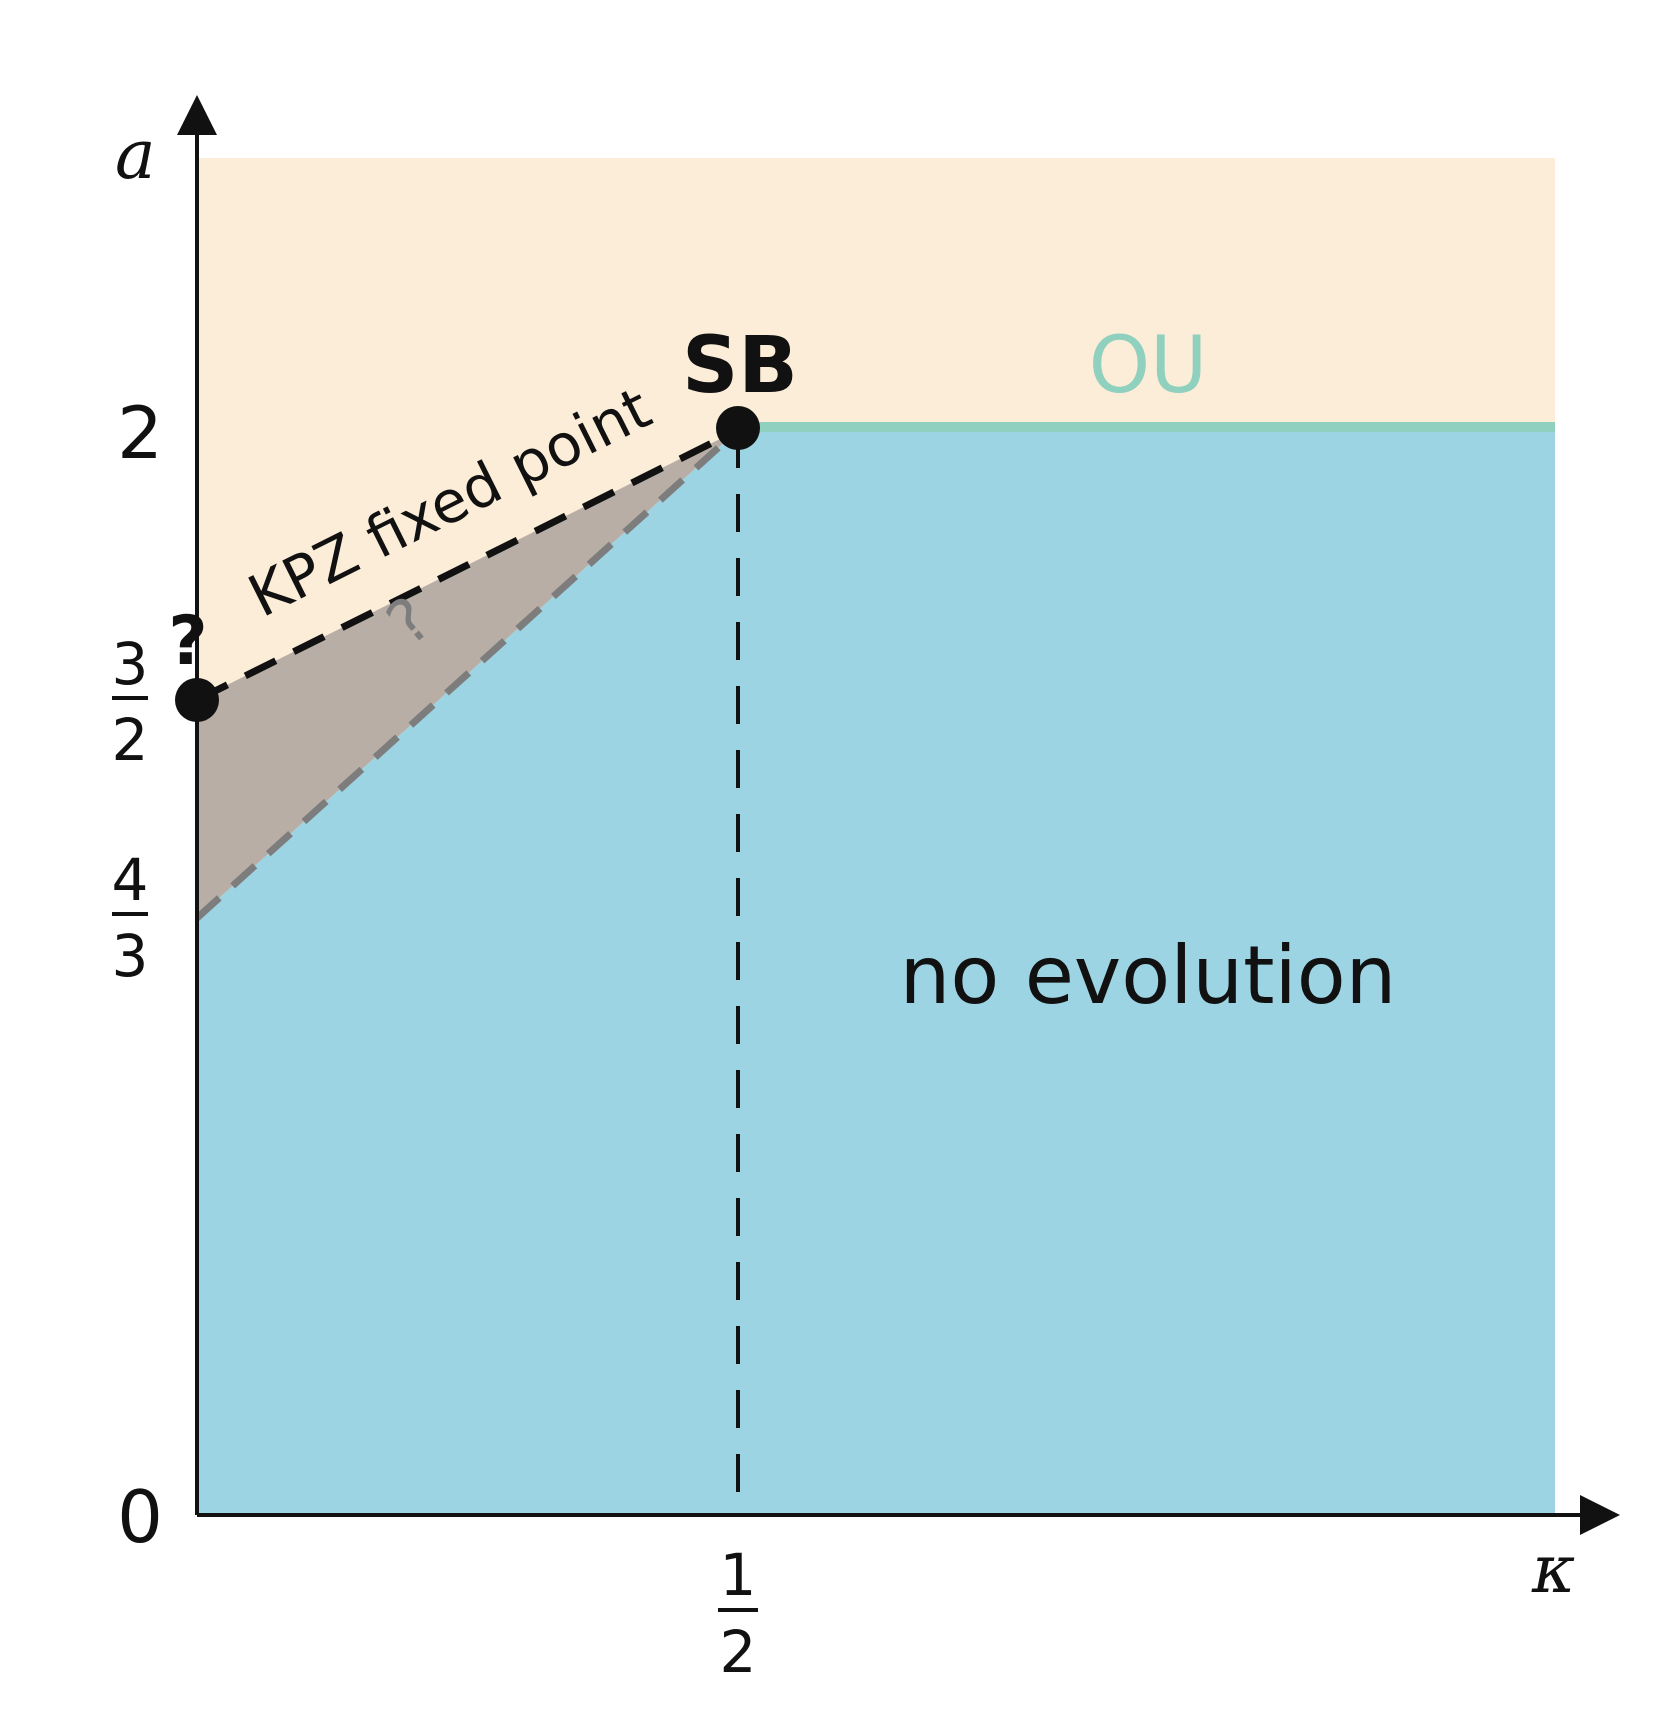 Image resolution: width=1680 pixels, height=1712 pixels. I want to click on no-evolution-label: no evolution, so click(1148, 975).